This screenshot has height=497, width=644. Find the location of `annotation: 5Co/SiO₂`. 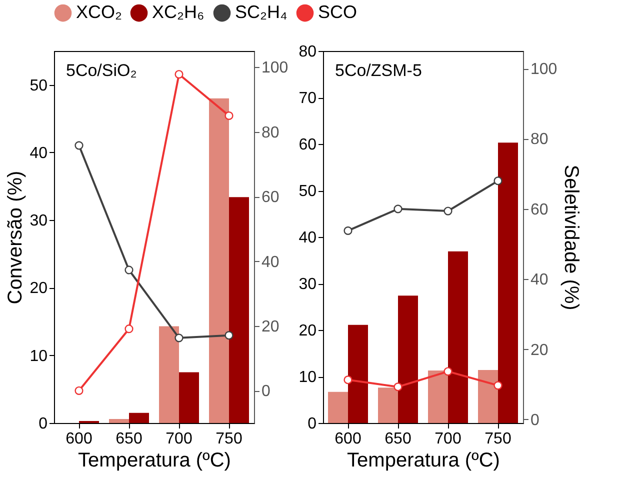

annotation: 5Co/SiO₂ is located at coordinates (101, 70).